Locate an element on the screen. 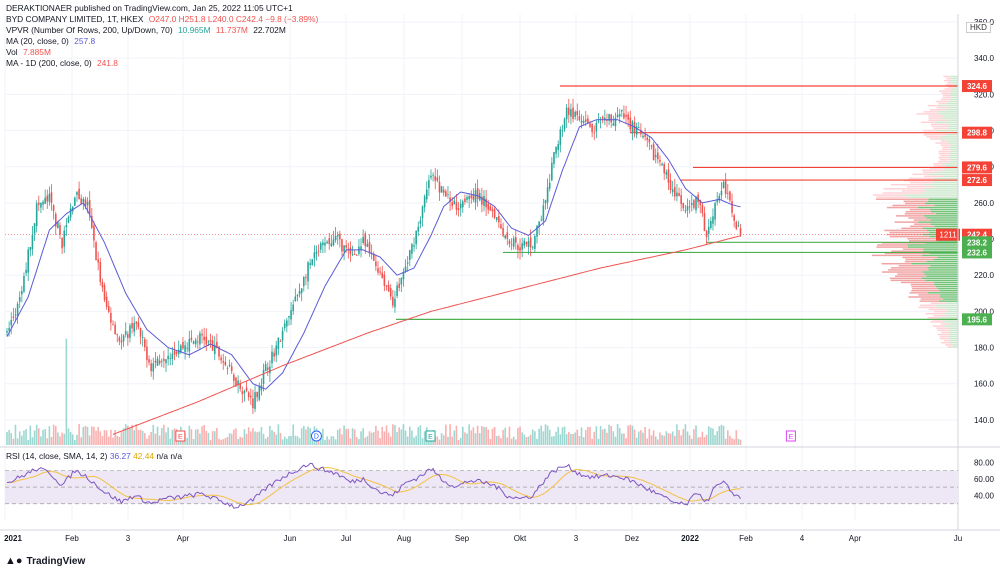  vpvr-label: VPVR (Number Of Rows, 200, Up/Down, 70) is located at coordinates (89, 30).